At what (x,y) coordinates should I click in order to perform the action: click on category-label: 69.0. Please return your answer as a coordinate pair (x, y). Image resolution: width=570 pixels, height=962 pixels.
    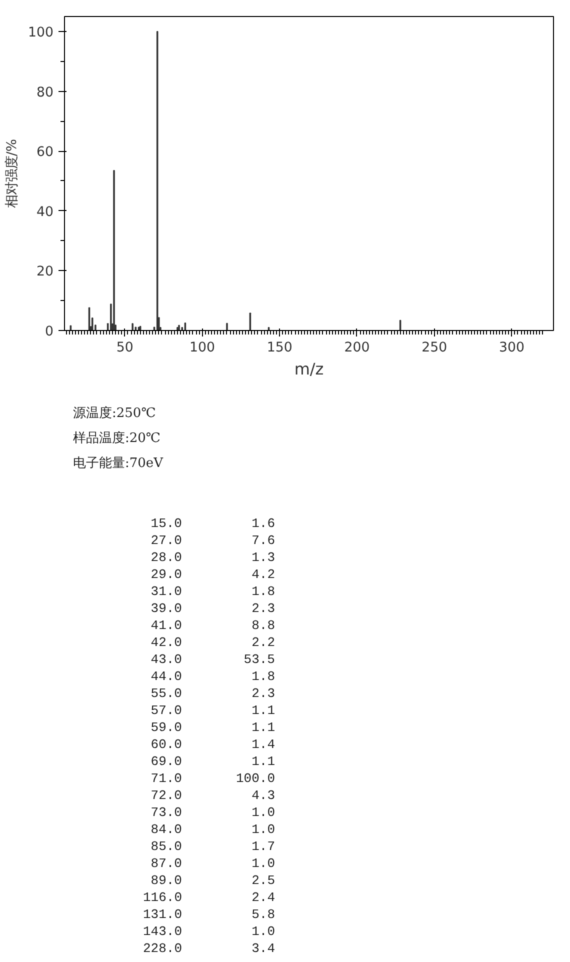
    Looking at the image, I should click on (166, 761).